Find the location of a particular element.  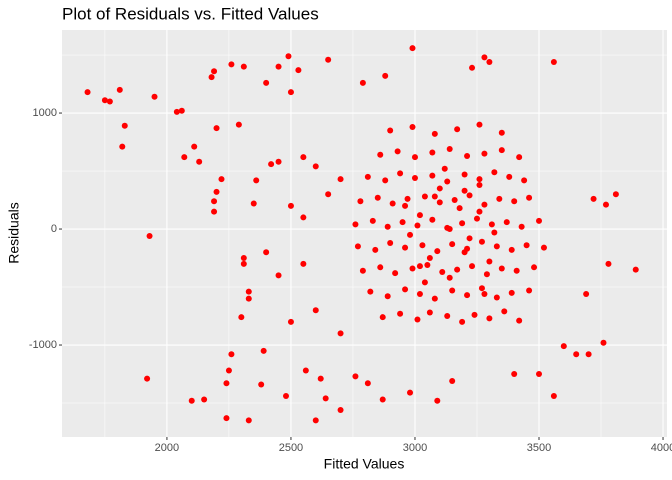

x-axis-title: Fitted Values is located at coordinates (364, 464).